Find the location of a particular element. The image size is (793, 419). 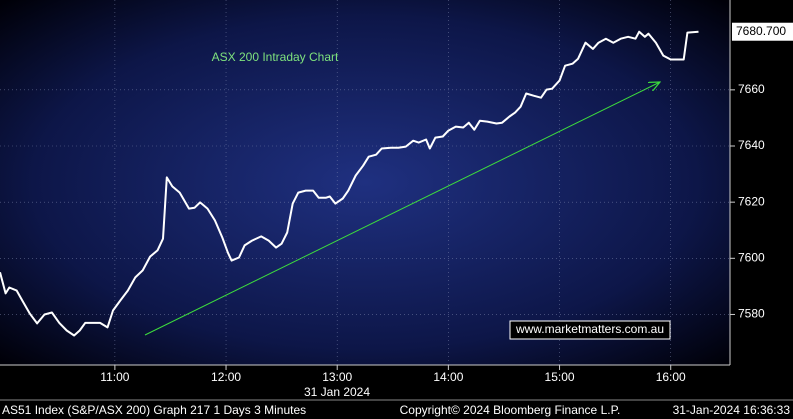

y-tick-label: 7640 is located at coordinates (751, 145).